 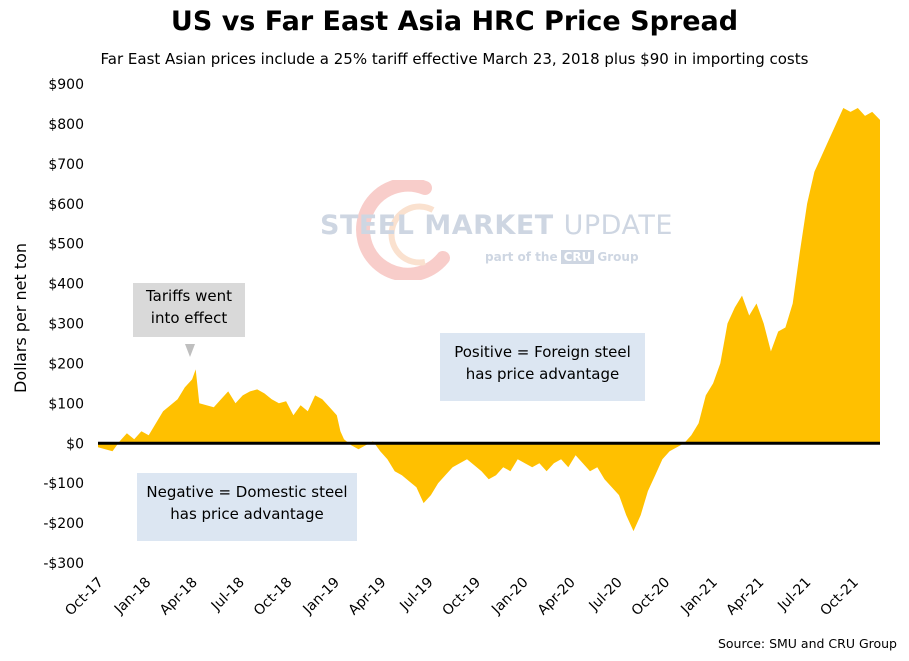 I want to click on y-tick-label: -$100, so click(x=63, y=484).